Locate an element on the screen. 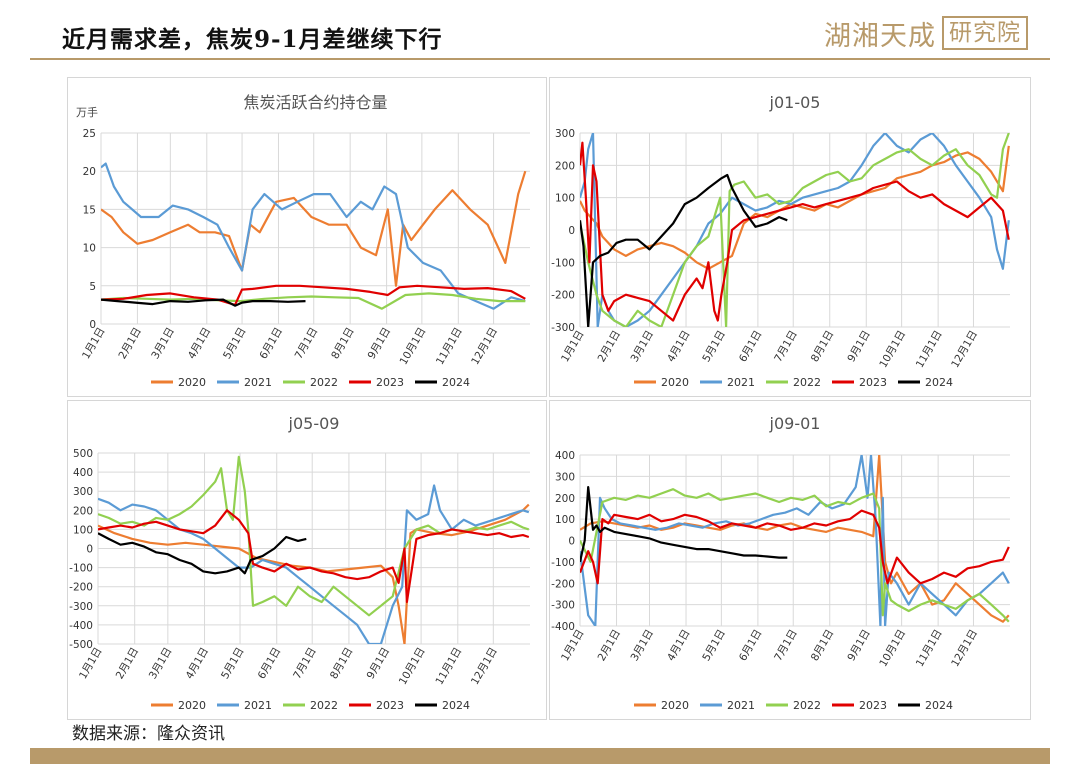  x-tick-label: 1月1日 is located at coordinates (94, 344).